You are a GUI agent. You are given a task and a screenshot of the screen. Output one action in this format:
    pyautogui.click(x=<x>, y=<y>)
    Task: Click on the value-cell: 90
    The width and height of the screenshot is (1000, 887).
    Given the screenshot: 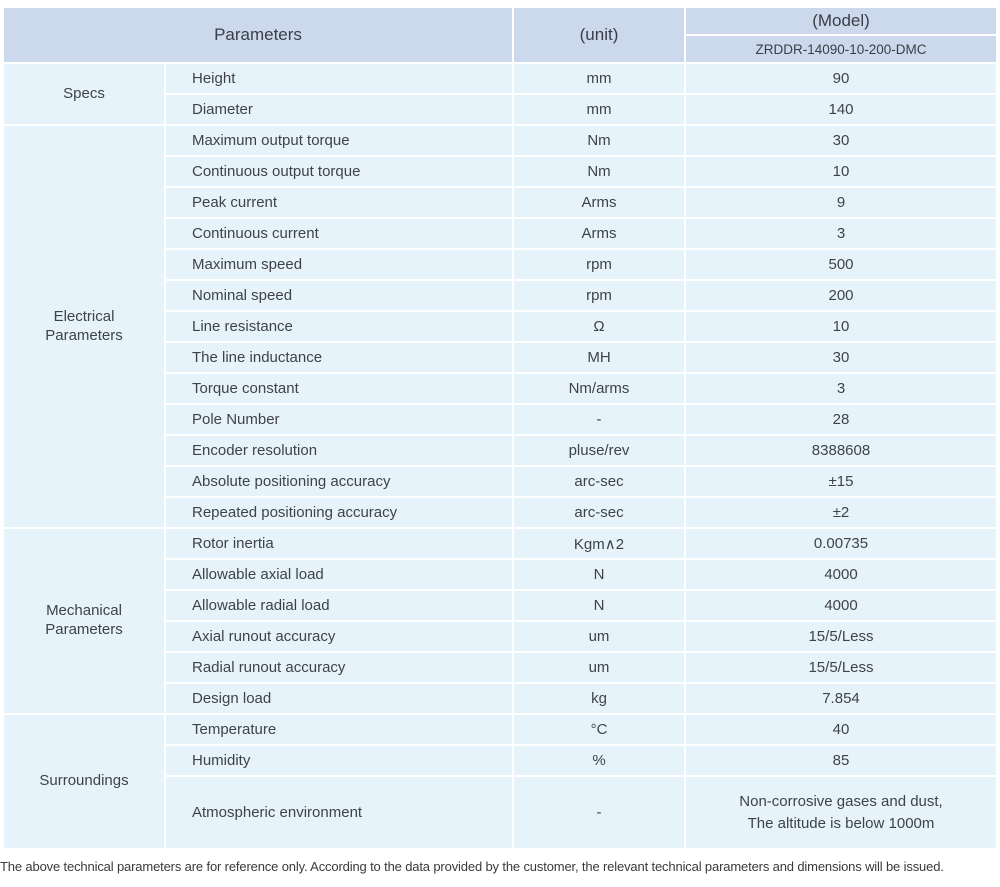 What is the action you would take?
    pyautogui.click(x=841, y=78)
    